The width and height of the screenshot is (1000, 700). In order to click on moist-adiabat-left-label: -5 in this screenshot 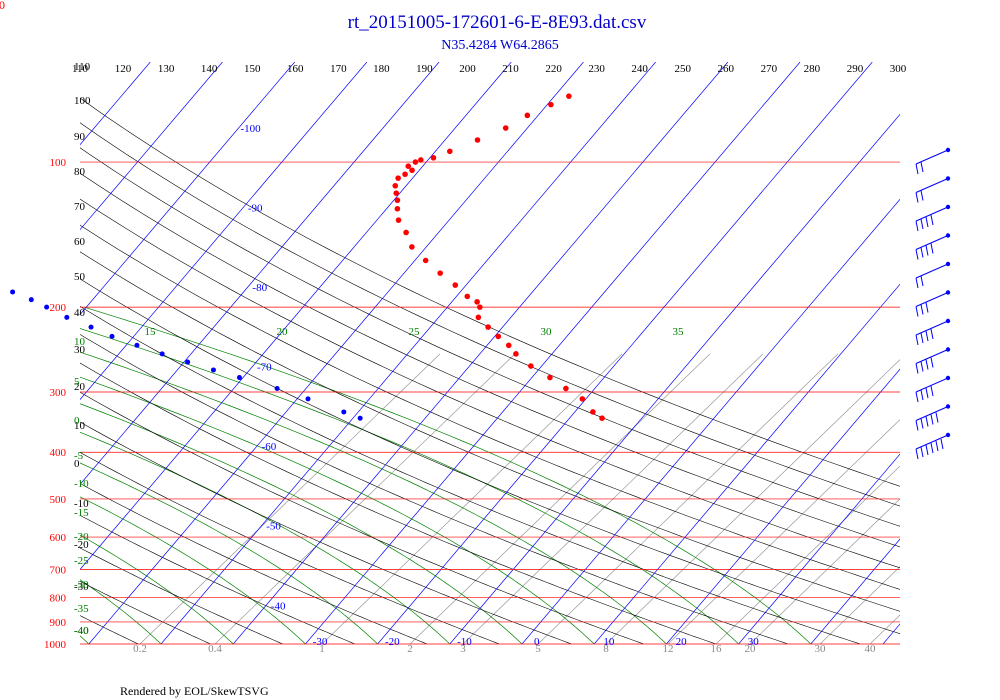, I will do `click(79, 456)`.